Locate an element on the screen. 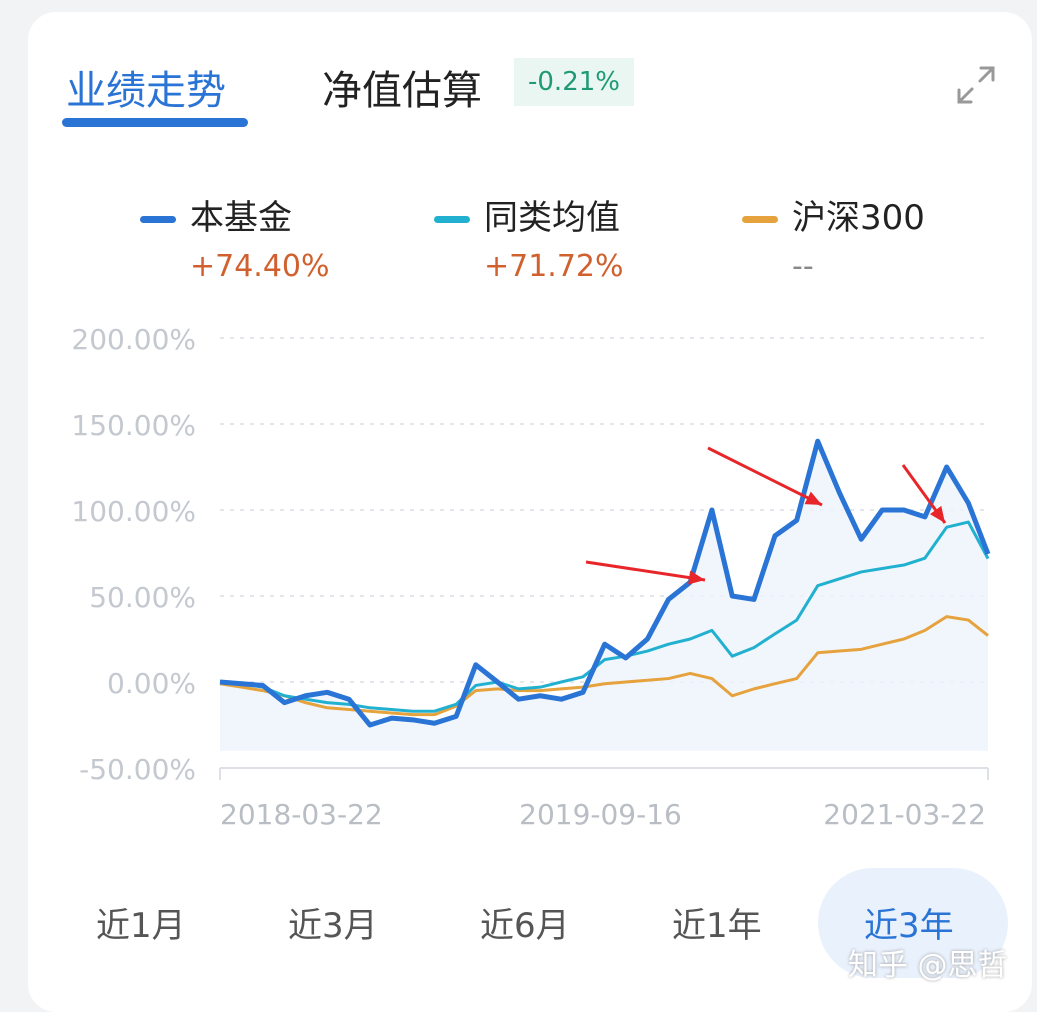 The image size is (1037, 1012). period-3m: 近3月 is located at coordinates (333, 922).